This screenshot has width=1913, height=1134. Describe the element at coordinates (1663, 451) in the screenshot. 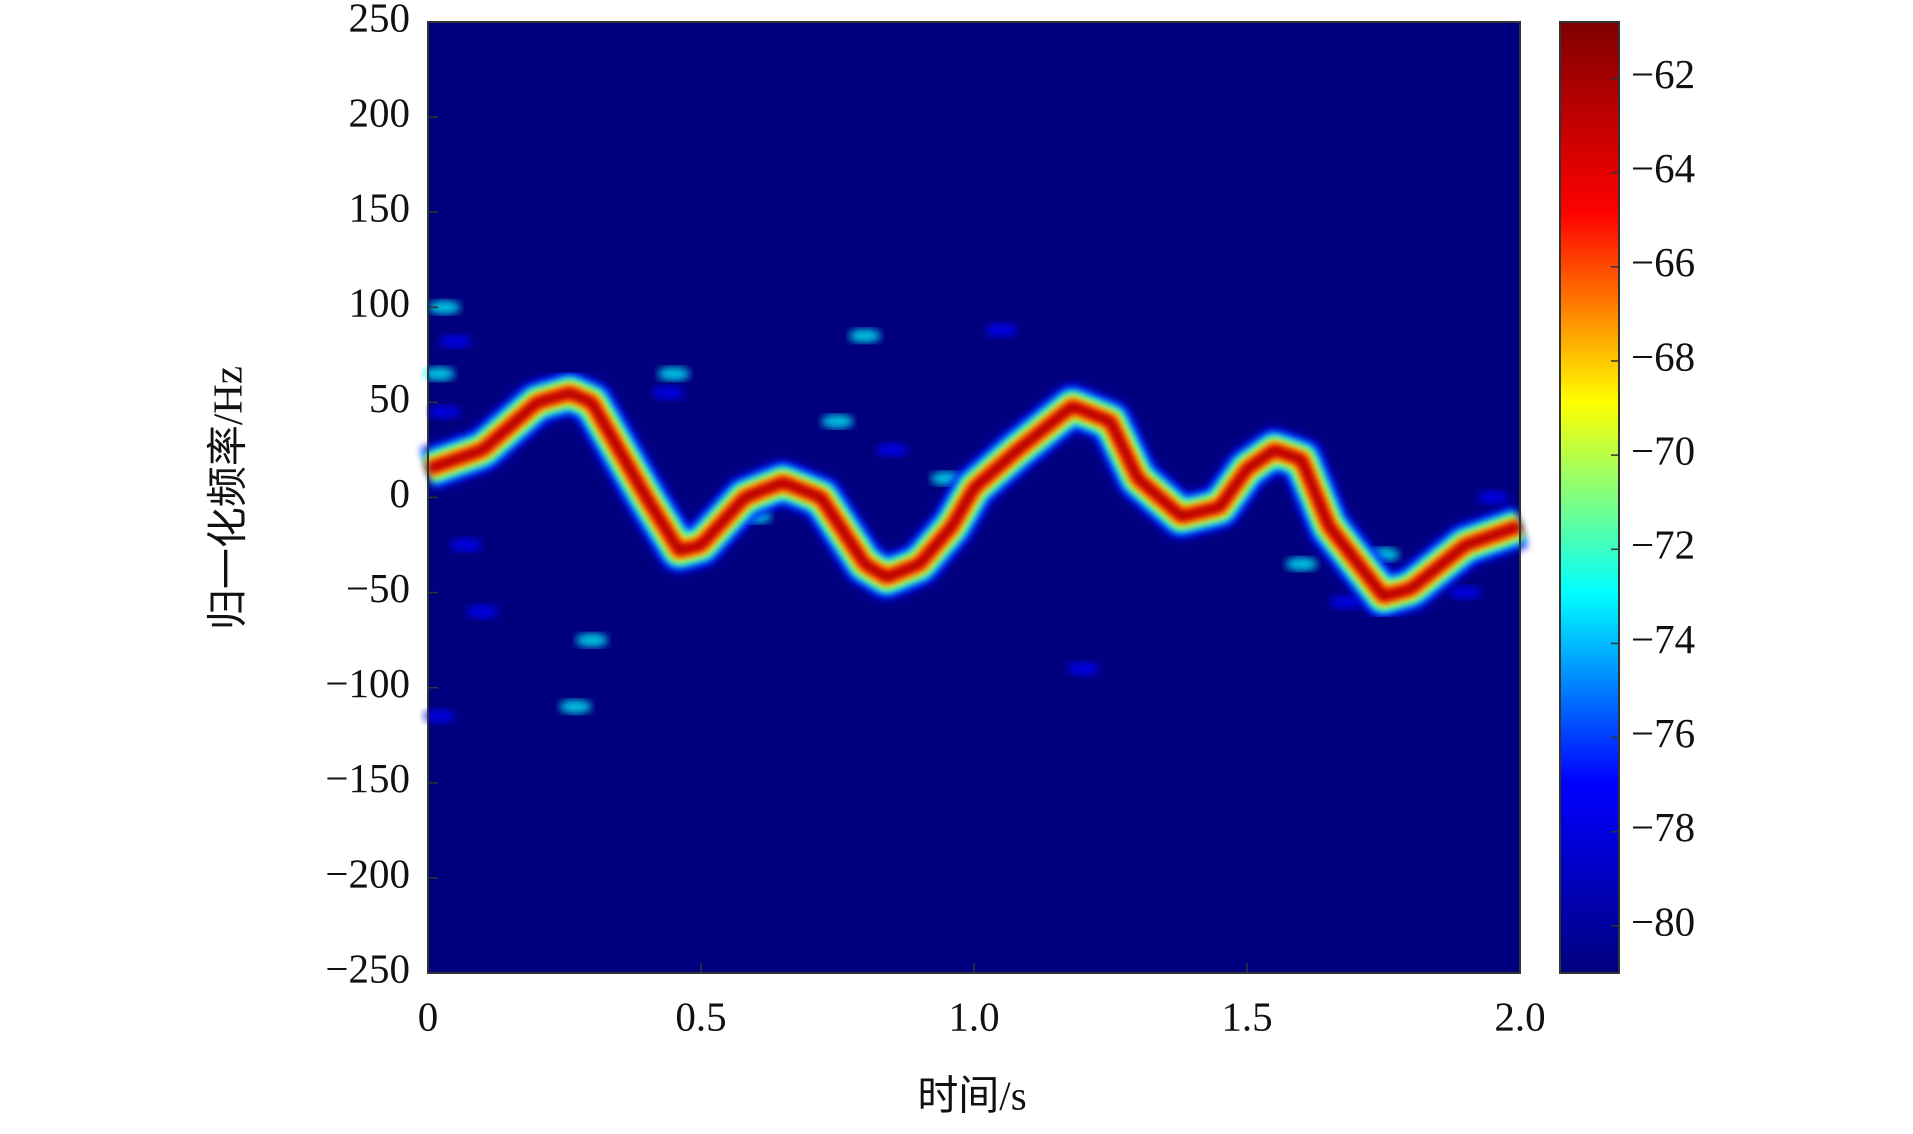

I see `colorbar-tick-label: −70` at that location.